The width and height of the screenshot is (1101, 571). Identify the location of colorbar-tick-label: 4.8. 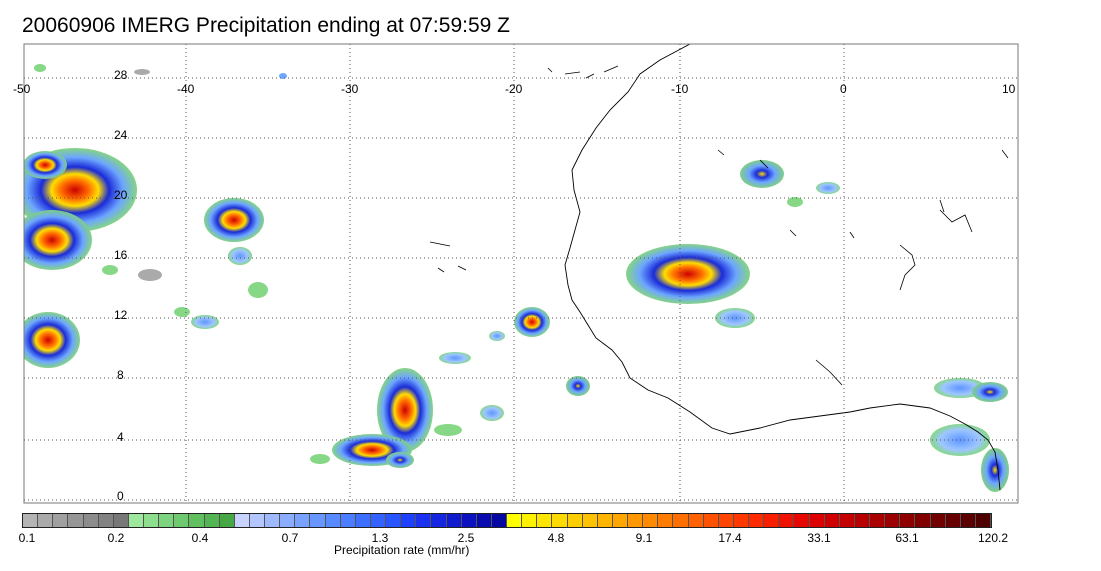
(556, 538).